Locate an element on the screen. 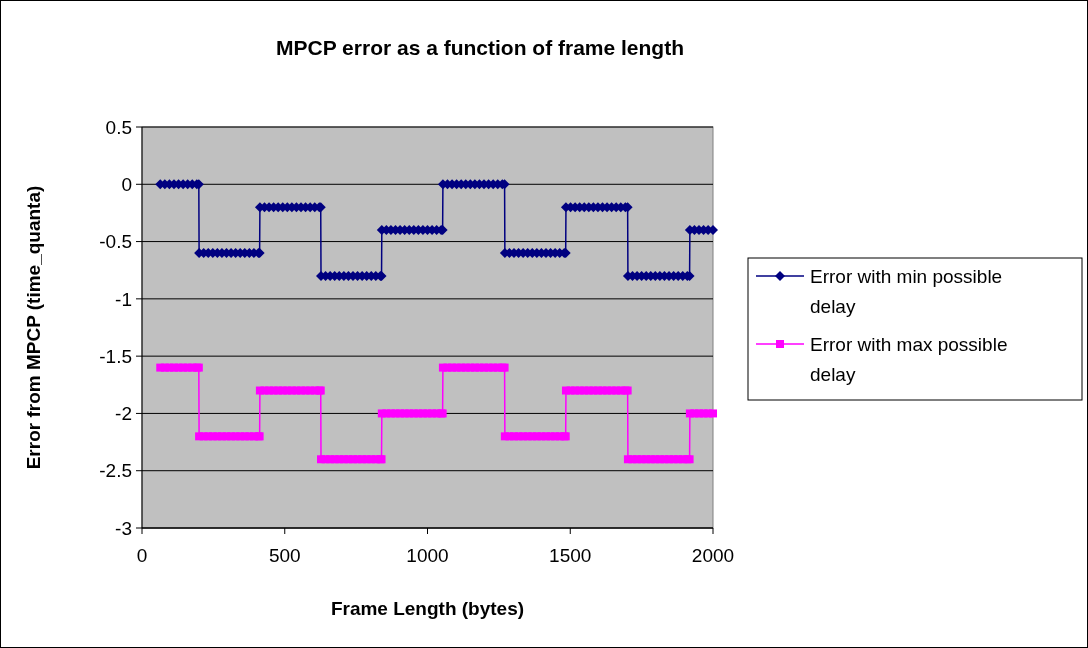 This screenshot has width=1088, height=648. y-tick-label: -1.5 is located at coordinates (115, 356).